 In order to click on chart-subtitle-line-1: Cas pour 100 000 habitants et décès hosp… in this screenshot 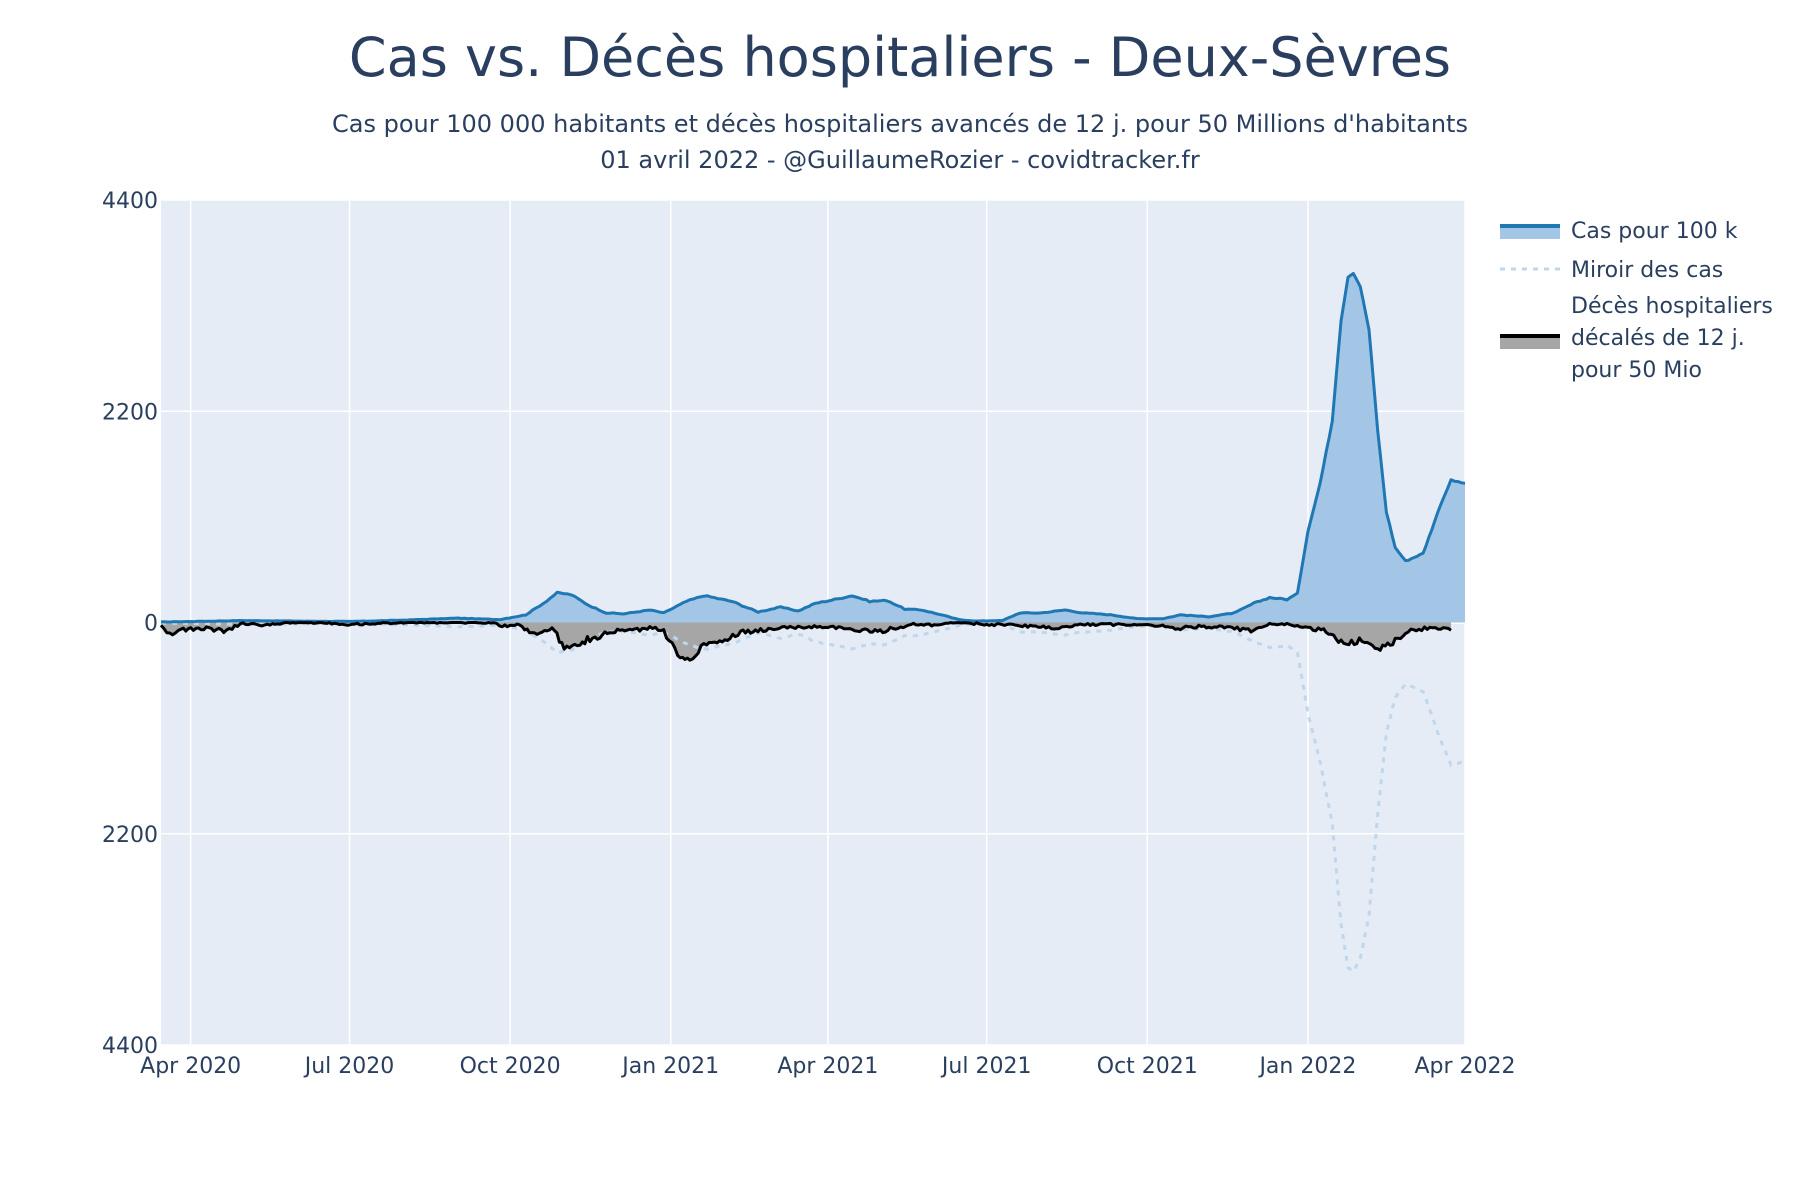, I will do `click(900, 124)`.